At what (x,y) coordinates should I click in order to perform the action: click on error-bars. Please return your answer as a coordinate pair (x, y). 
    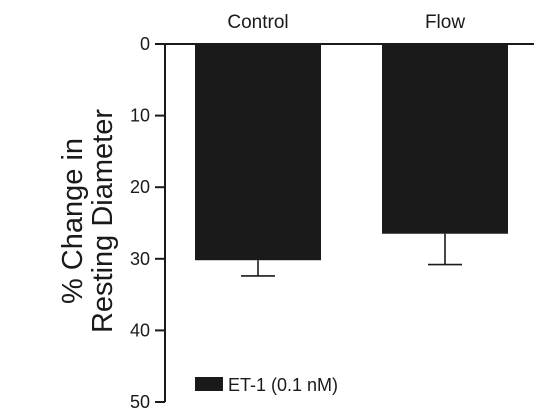
    Looking at the image, I should click on (351, 255).